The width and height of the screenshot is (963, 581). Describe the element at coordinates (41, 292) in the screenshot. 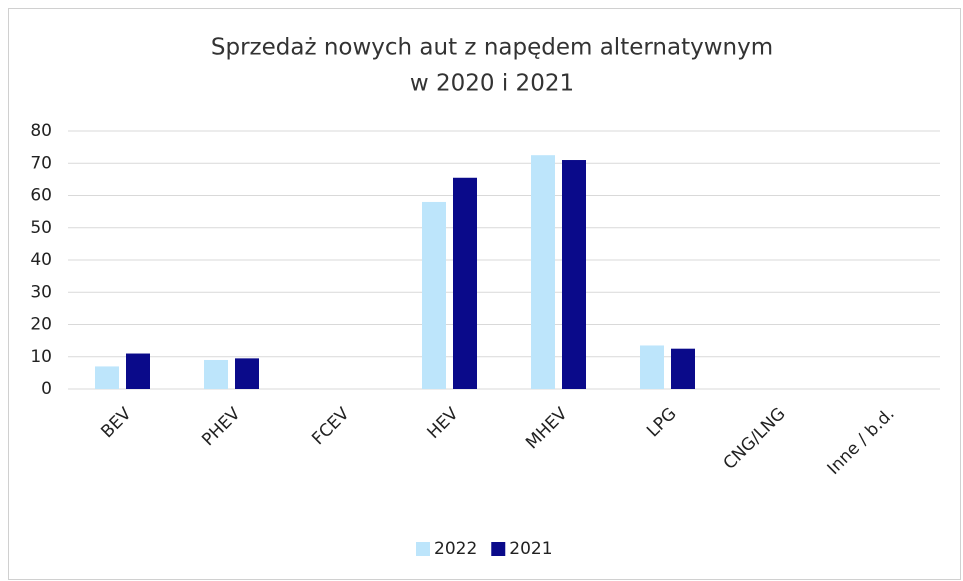

I see `y-tick-label: 30` at that location.